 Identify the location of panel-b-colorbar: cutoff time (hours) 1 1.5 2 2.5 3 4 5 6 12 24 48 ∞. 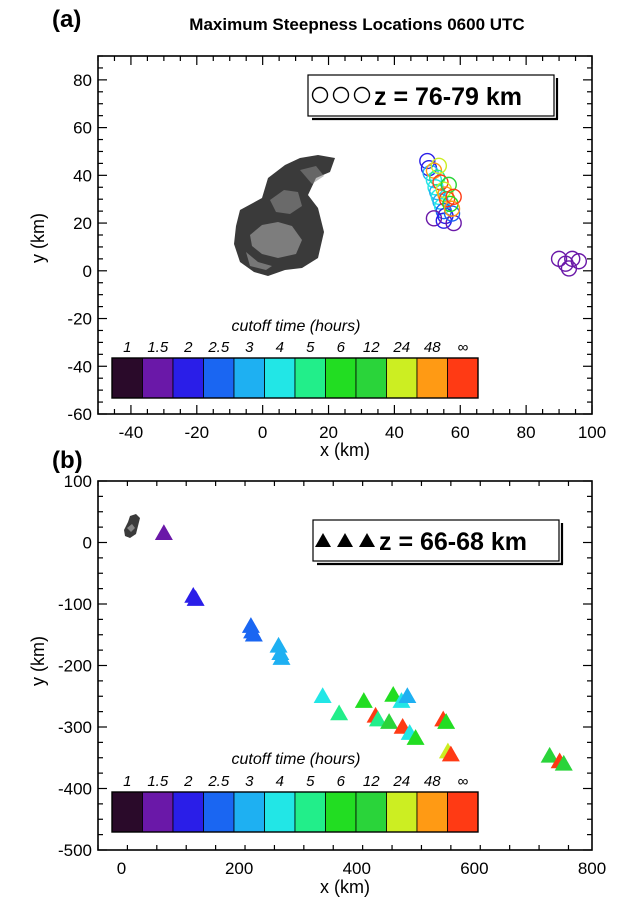
(295, 792).